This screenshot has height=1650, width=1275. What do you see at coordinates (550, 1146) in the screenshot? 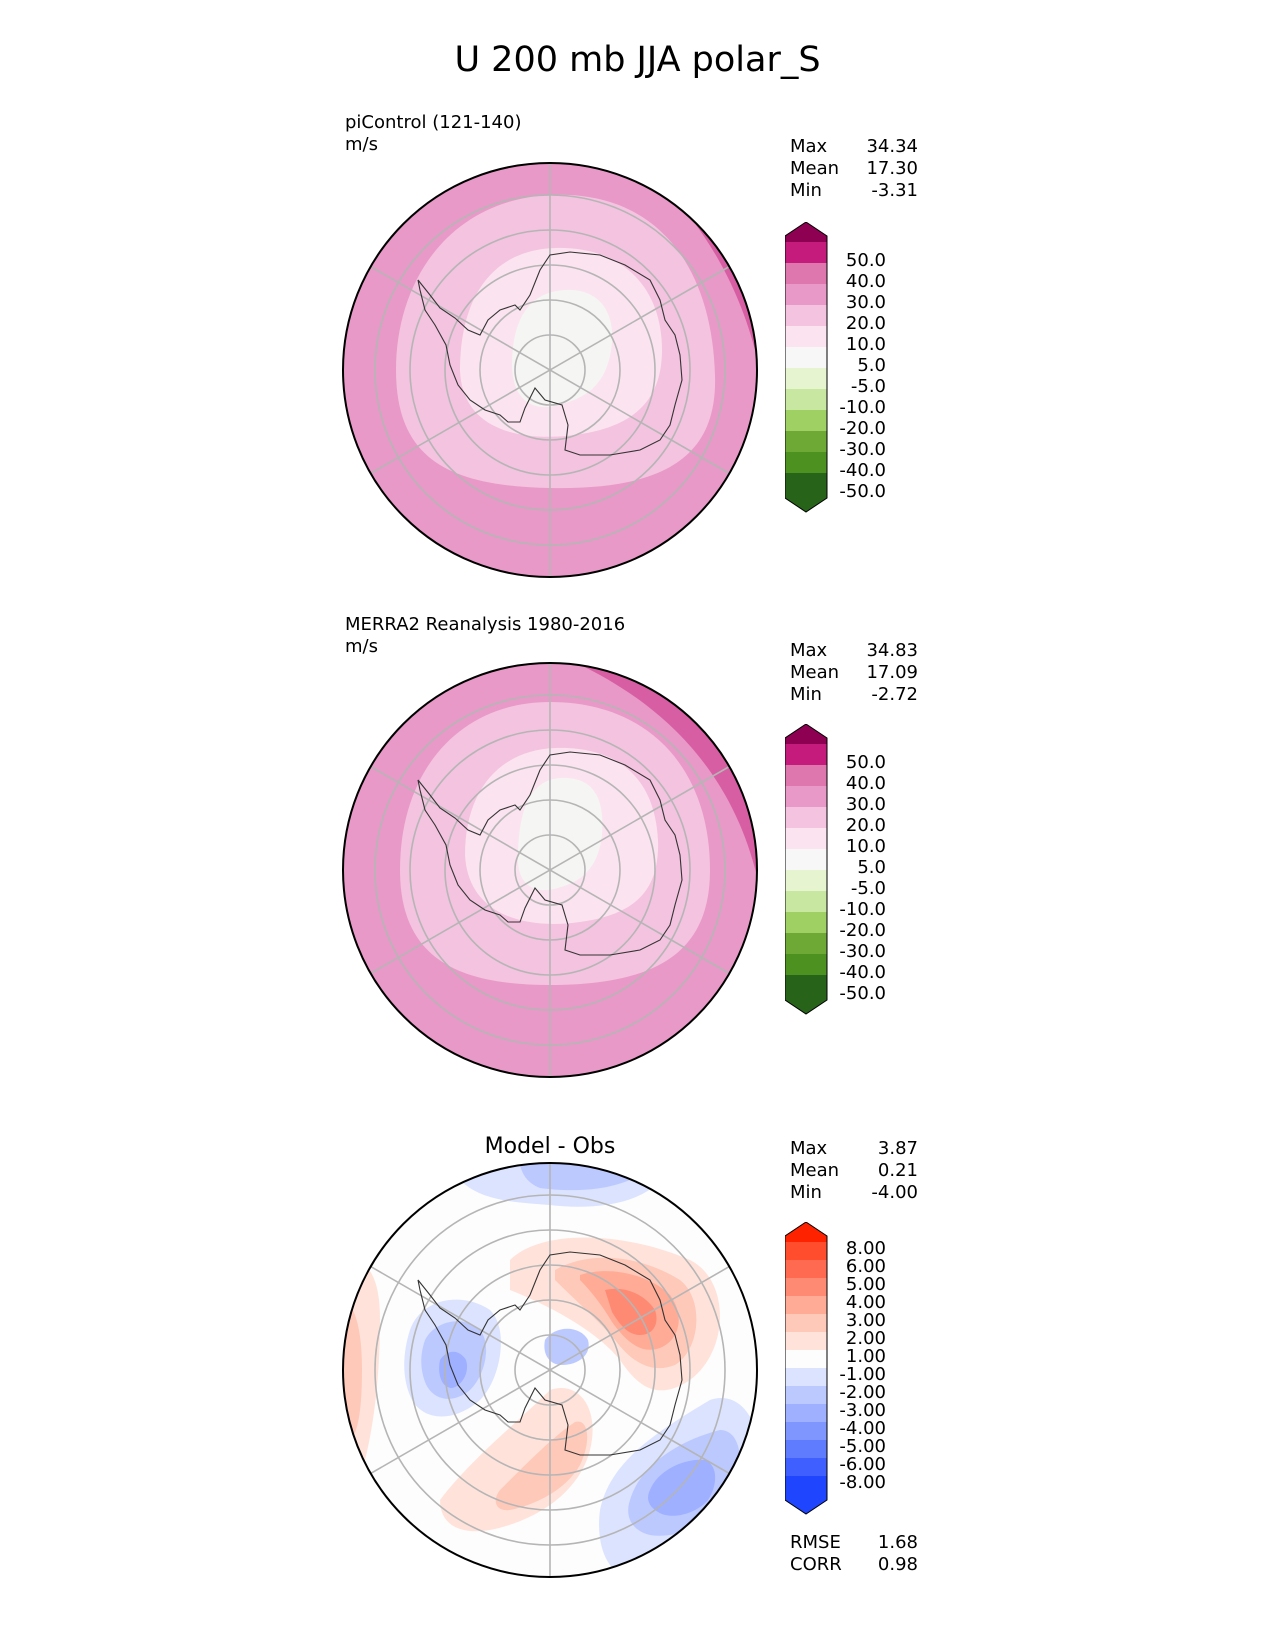
I see `panel3-title: Model - Obs` at bounding box center [550, 1146].